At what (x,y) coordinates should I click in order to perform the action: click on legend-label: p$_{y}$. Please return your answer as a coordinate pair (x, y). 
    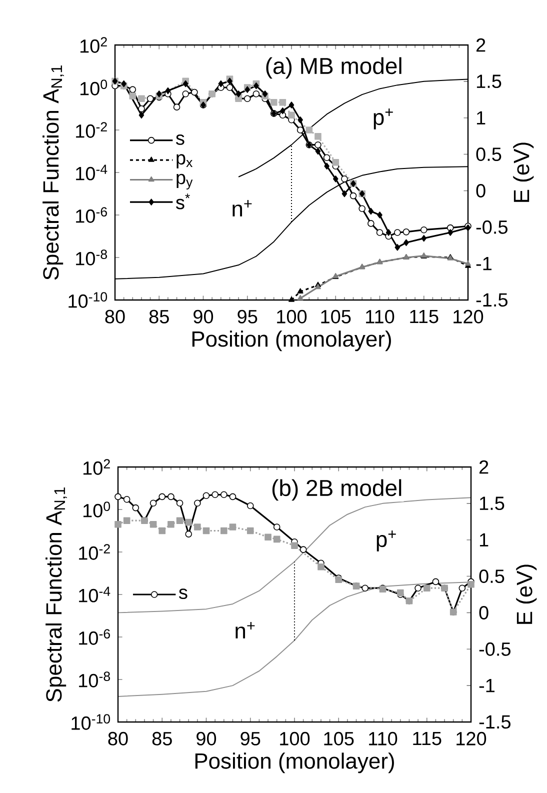
    Looking at the image, I should click on (184, 182).